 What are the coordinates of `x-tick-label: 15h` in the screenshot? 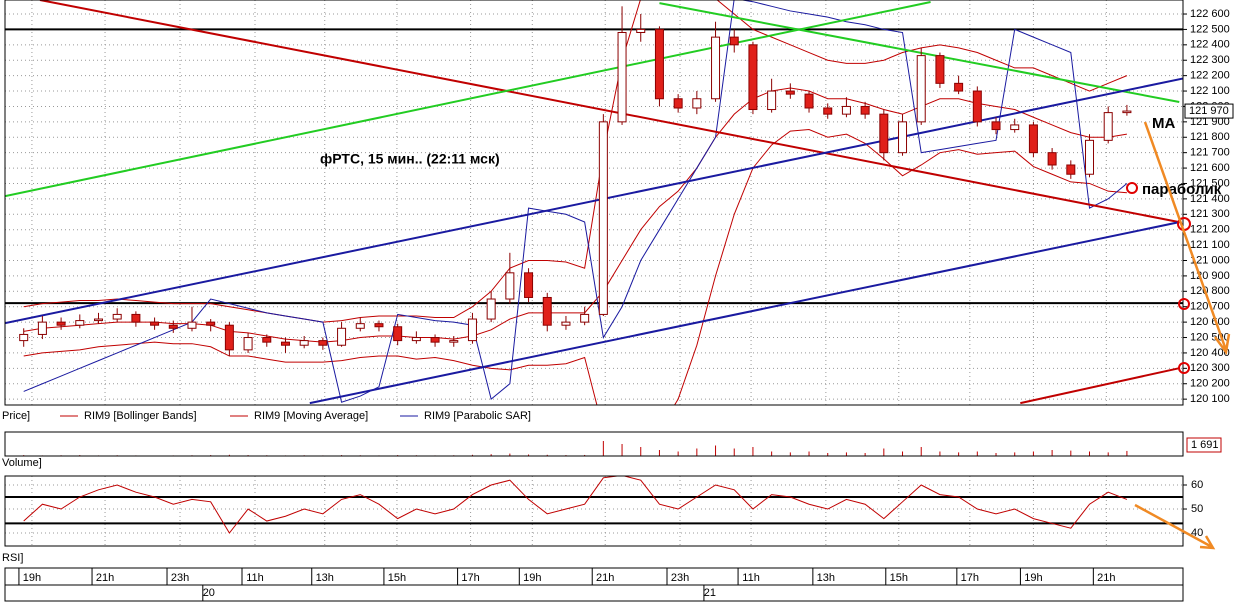 It's located at (397, 578).